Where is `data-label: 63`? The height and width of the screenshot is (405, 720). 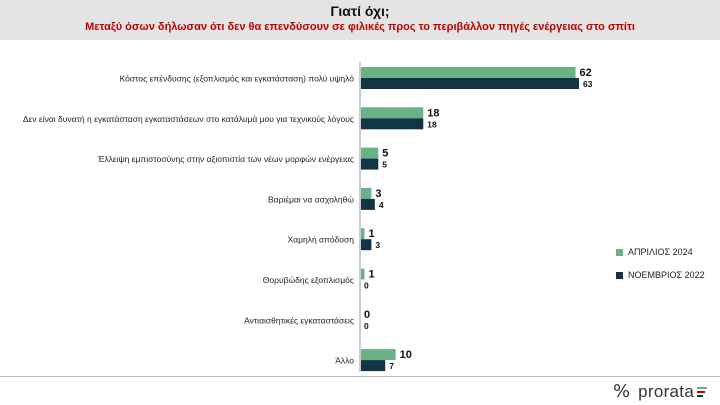 data-label: 63 is located at coordinates (588, 84).